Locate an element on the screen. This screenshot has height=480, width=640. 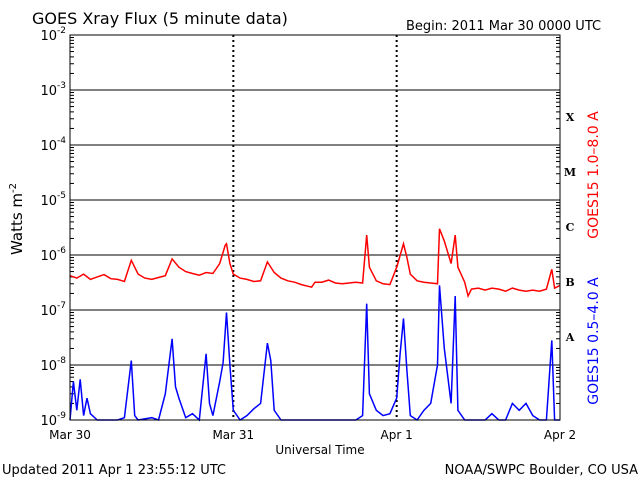
flare-class-m: M is located at coordinates (570, 172).